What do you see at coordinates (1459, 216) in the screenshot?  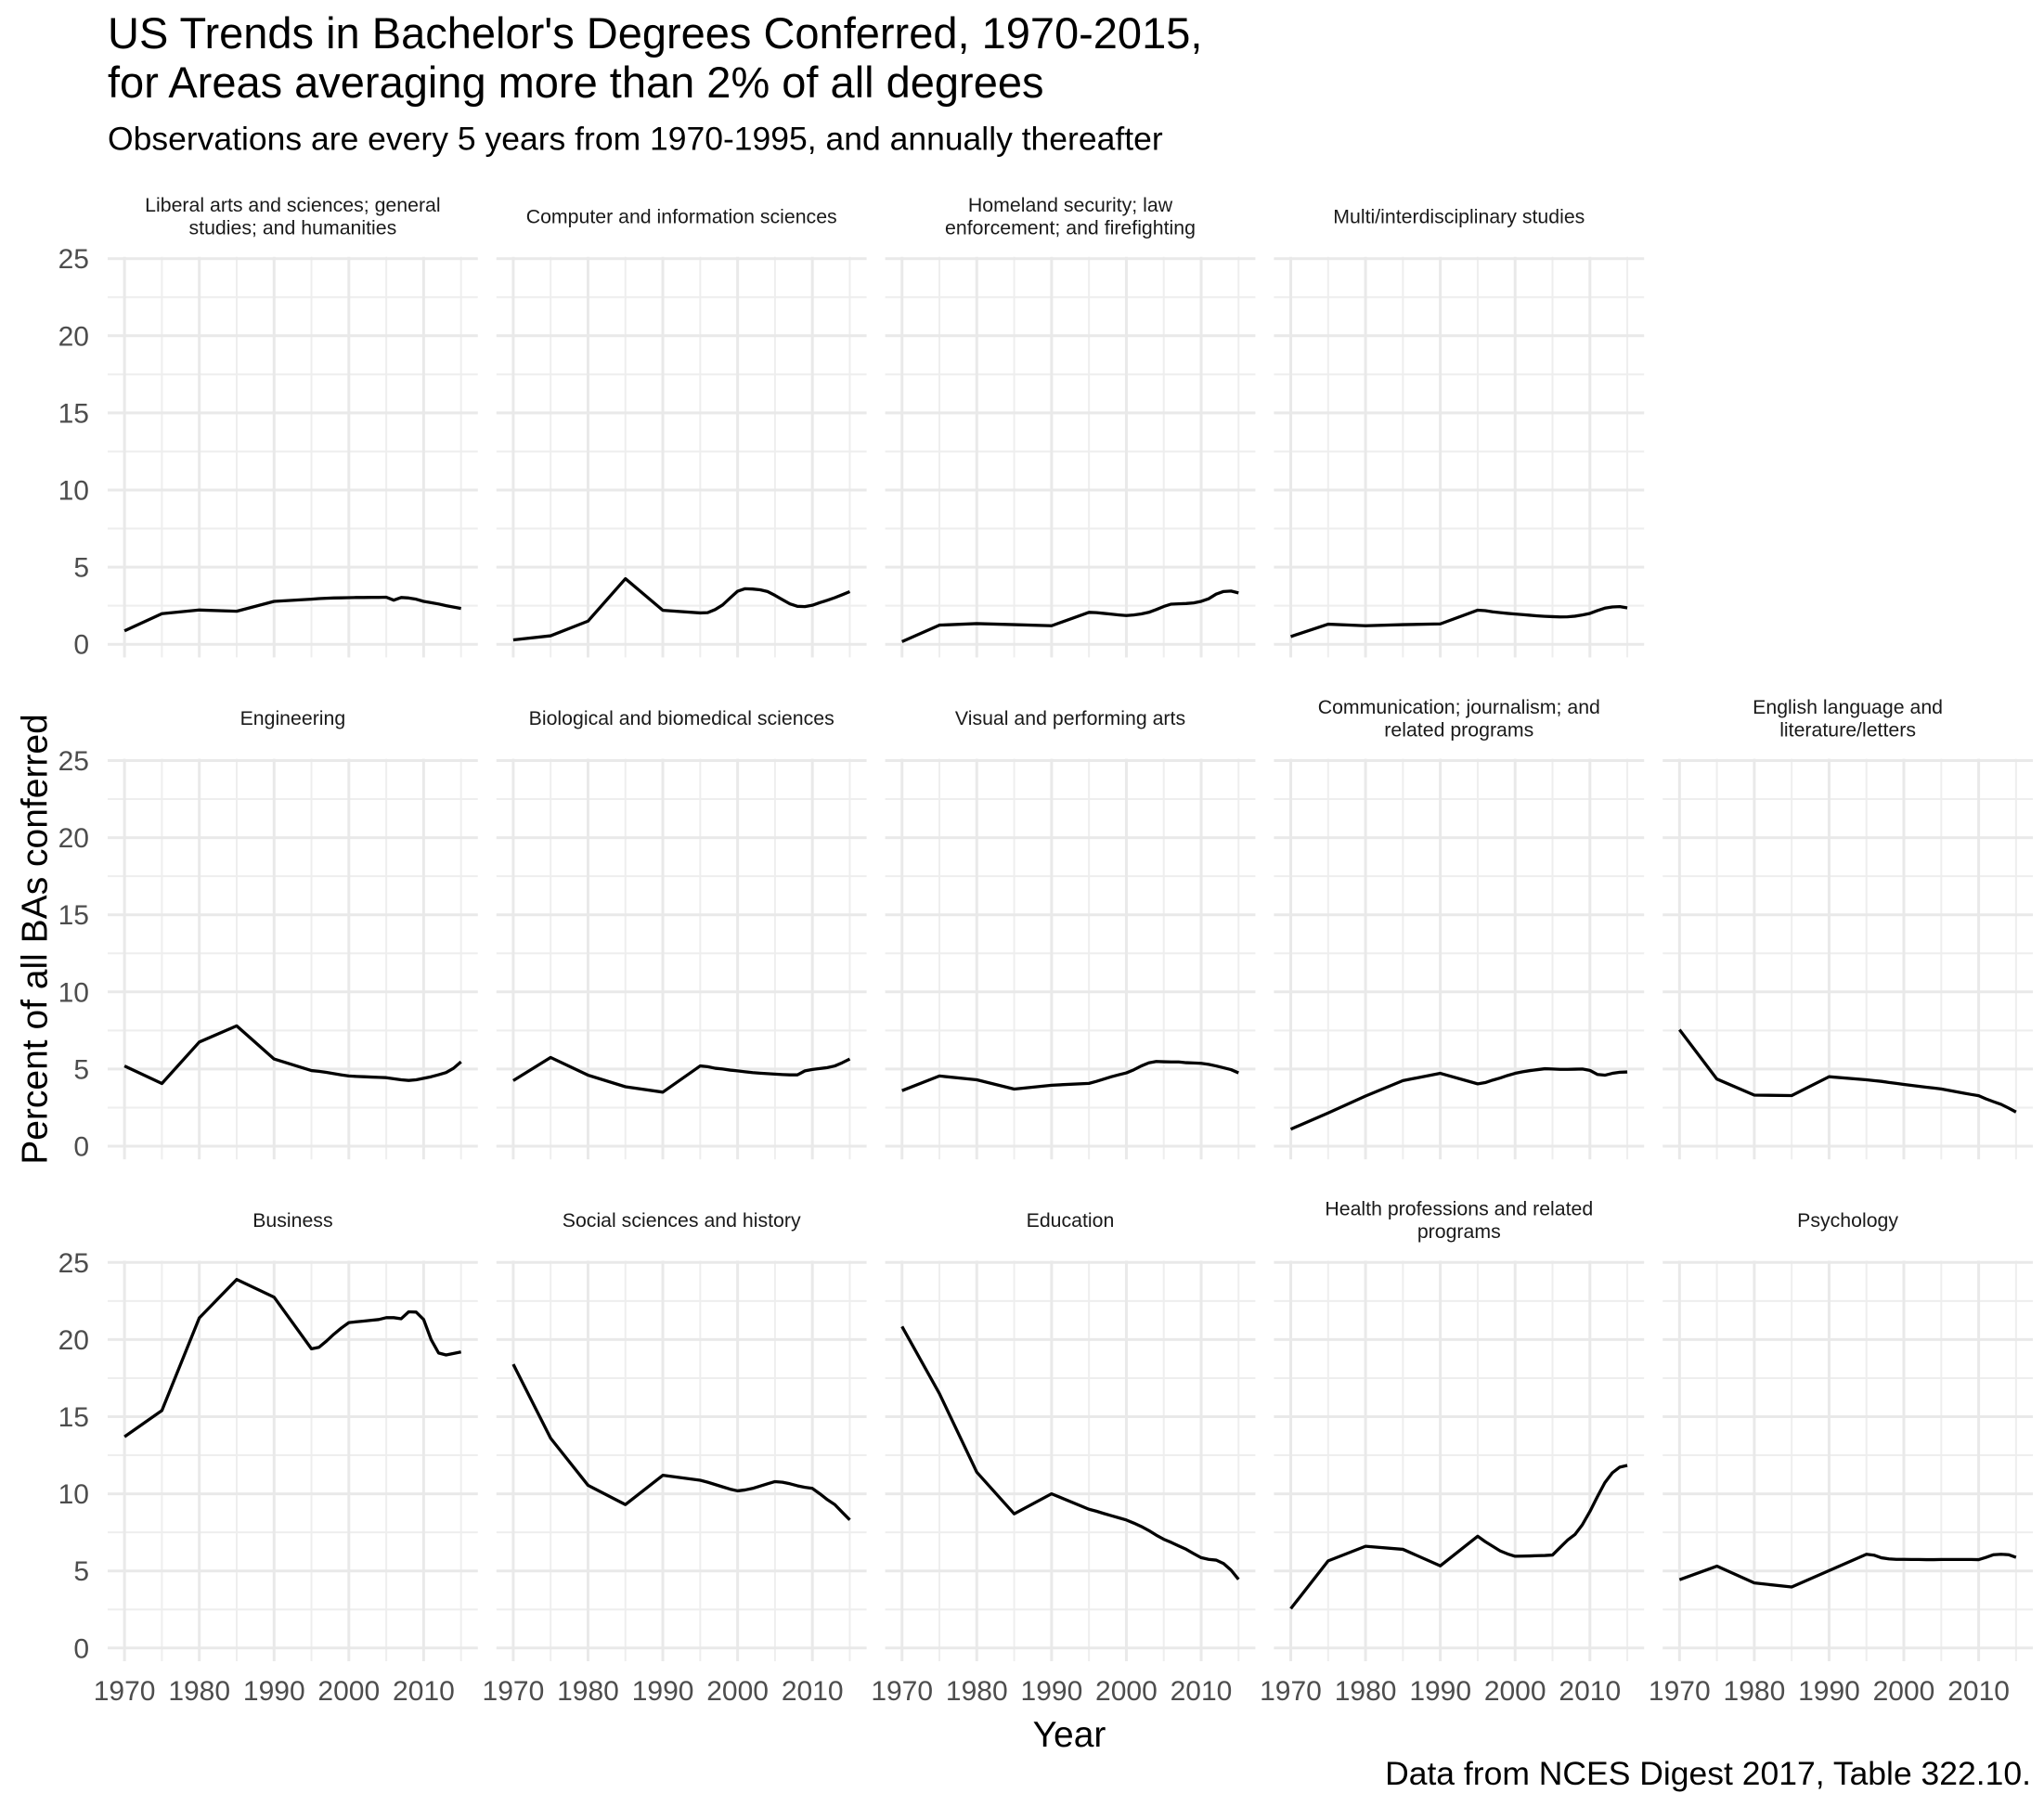 I see `svg-text:Multi/interdisciplinary studie: Multi/interdisciplinary studies` at bounding box center [1459, 216].